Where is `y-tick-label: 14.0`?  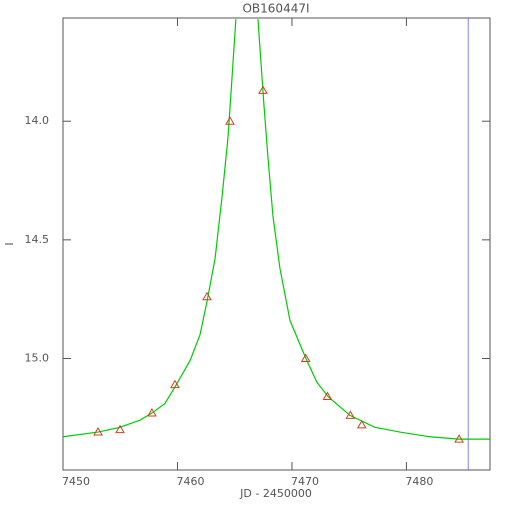 y-tick-label: 14.0 is located at coordinates (37, 120).